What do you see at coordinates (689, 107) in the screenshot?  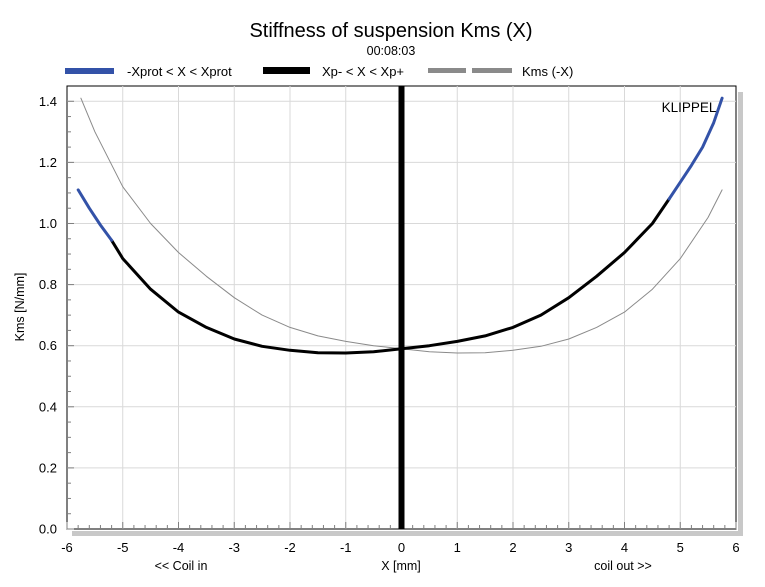 I see `klippel-watermark: KLIPPEL` at bounding box center [689, 107].